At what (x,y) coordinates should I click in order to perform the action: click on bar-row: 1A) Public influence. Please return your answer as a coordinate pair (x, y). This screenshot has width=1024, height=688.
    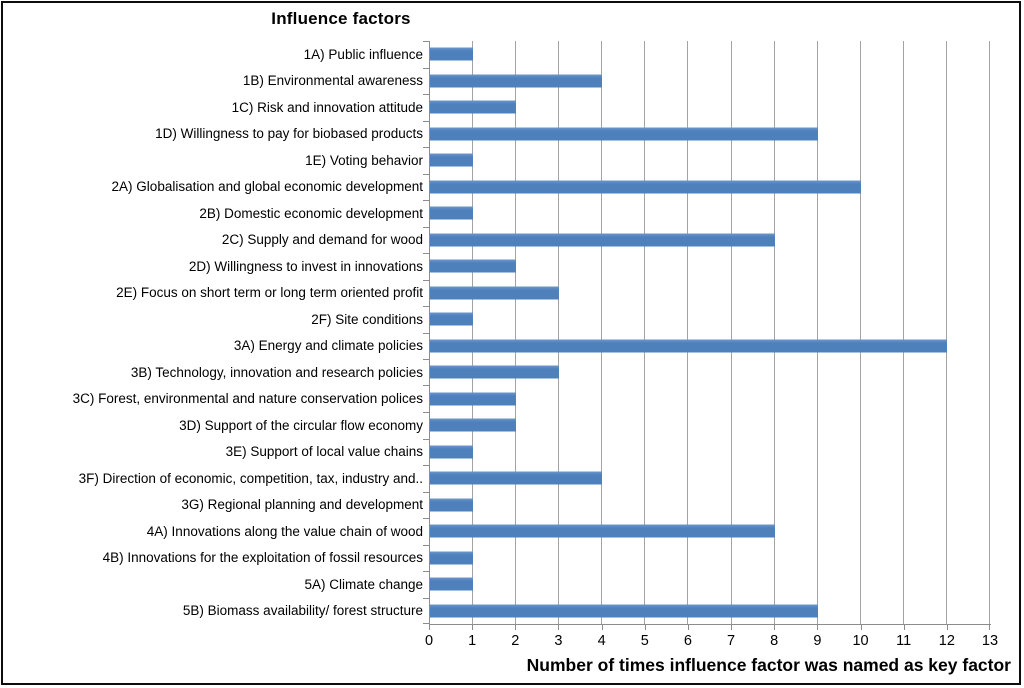
    Looking at the image, I should click on (498, 54).